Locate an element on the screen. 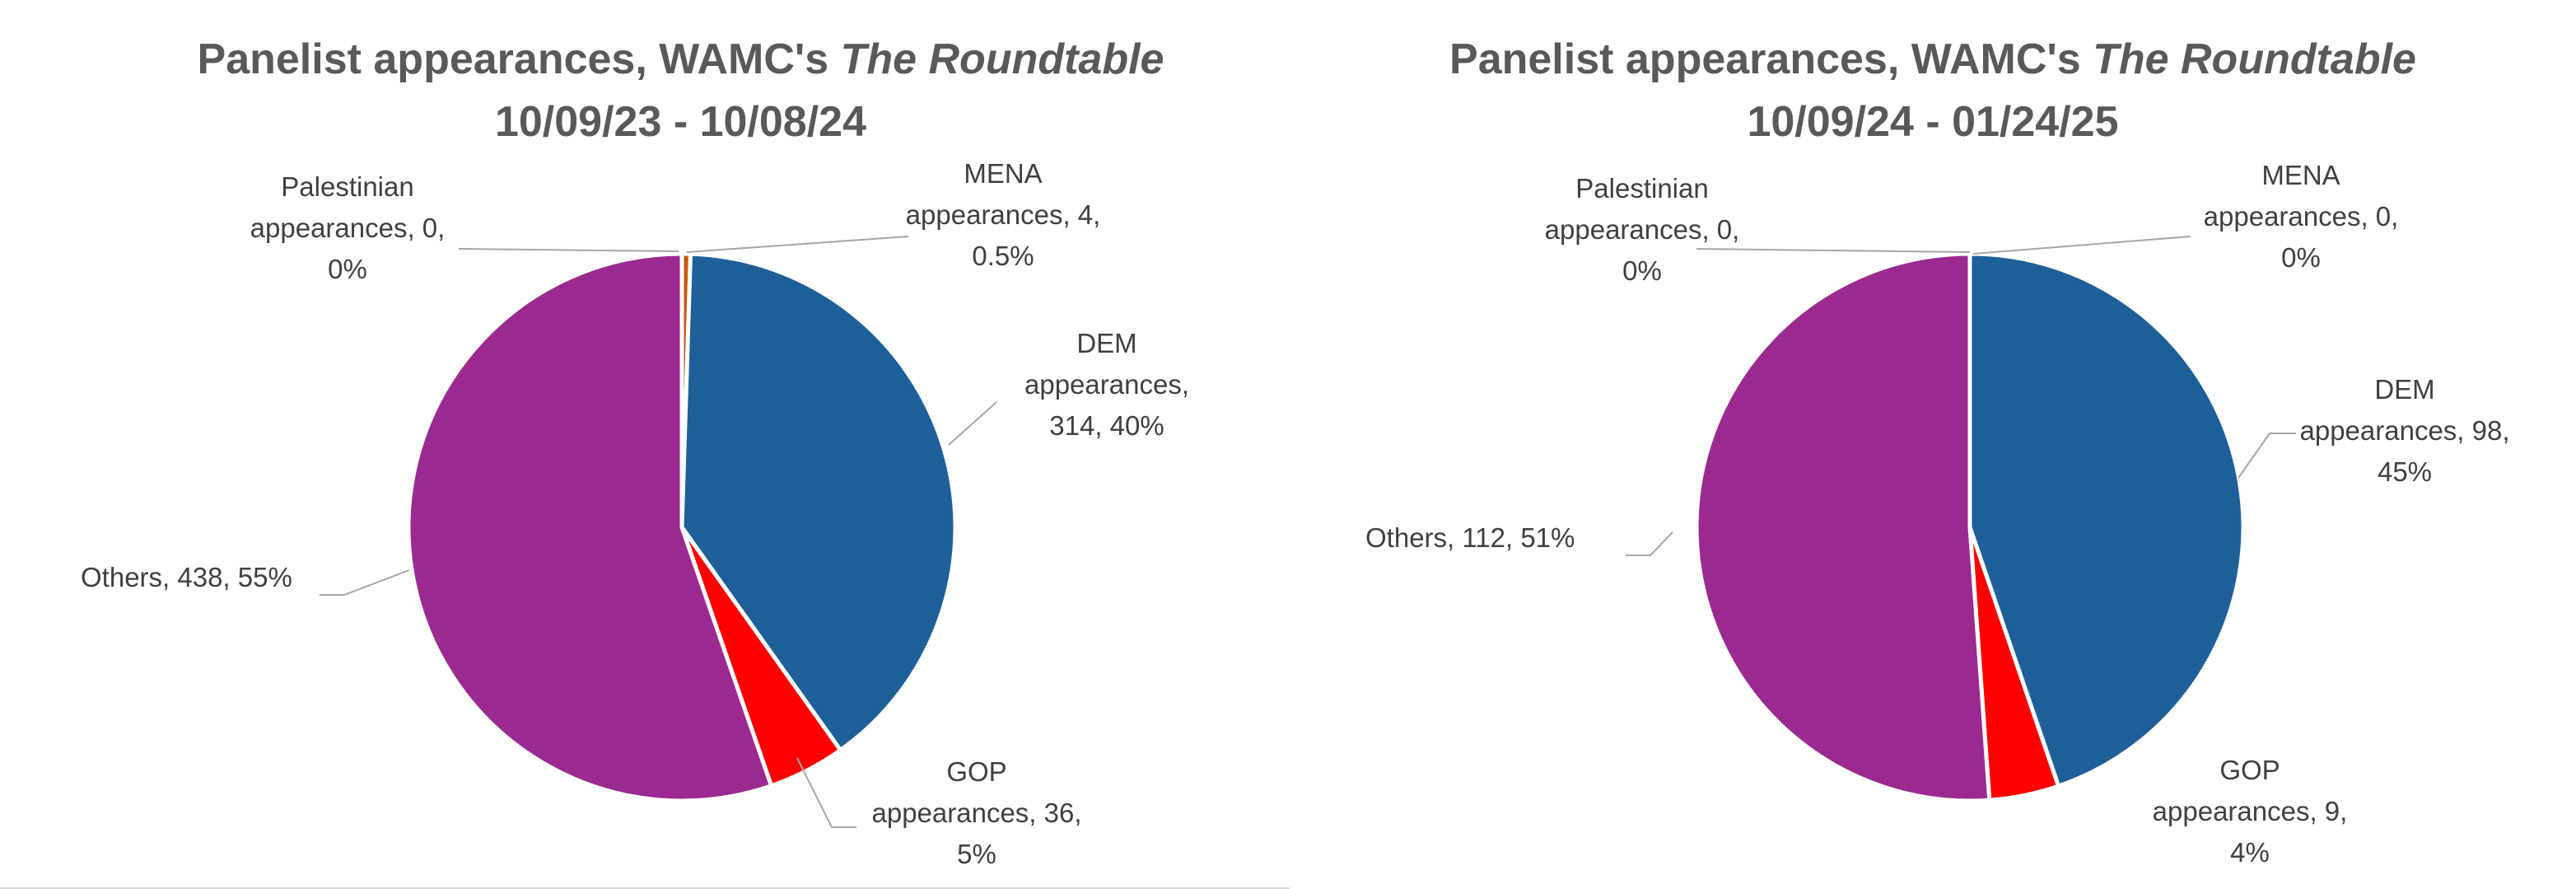  data-label-dem: DEM appearances, 314, 40% is located at coordinates (1106, 384).